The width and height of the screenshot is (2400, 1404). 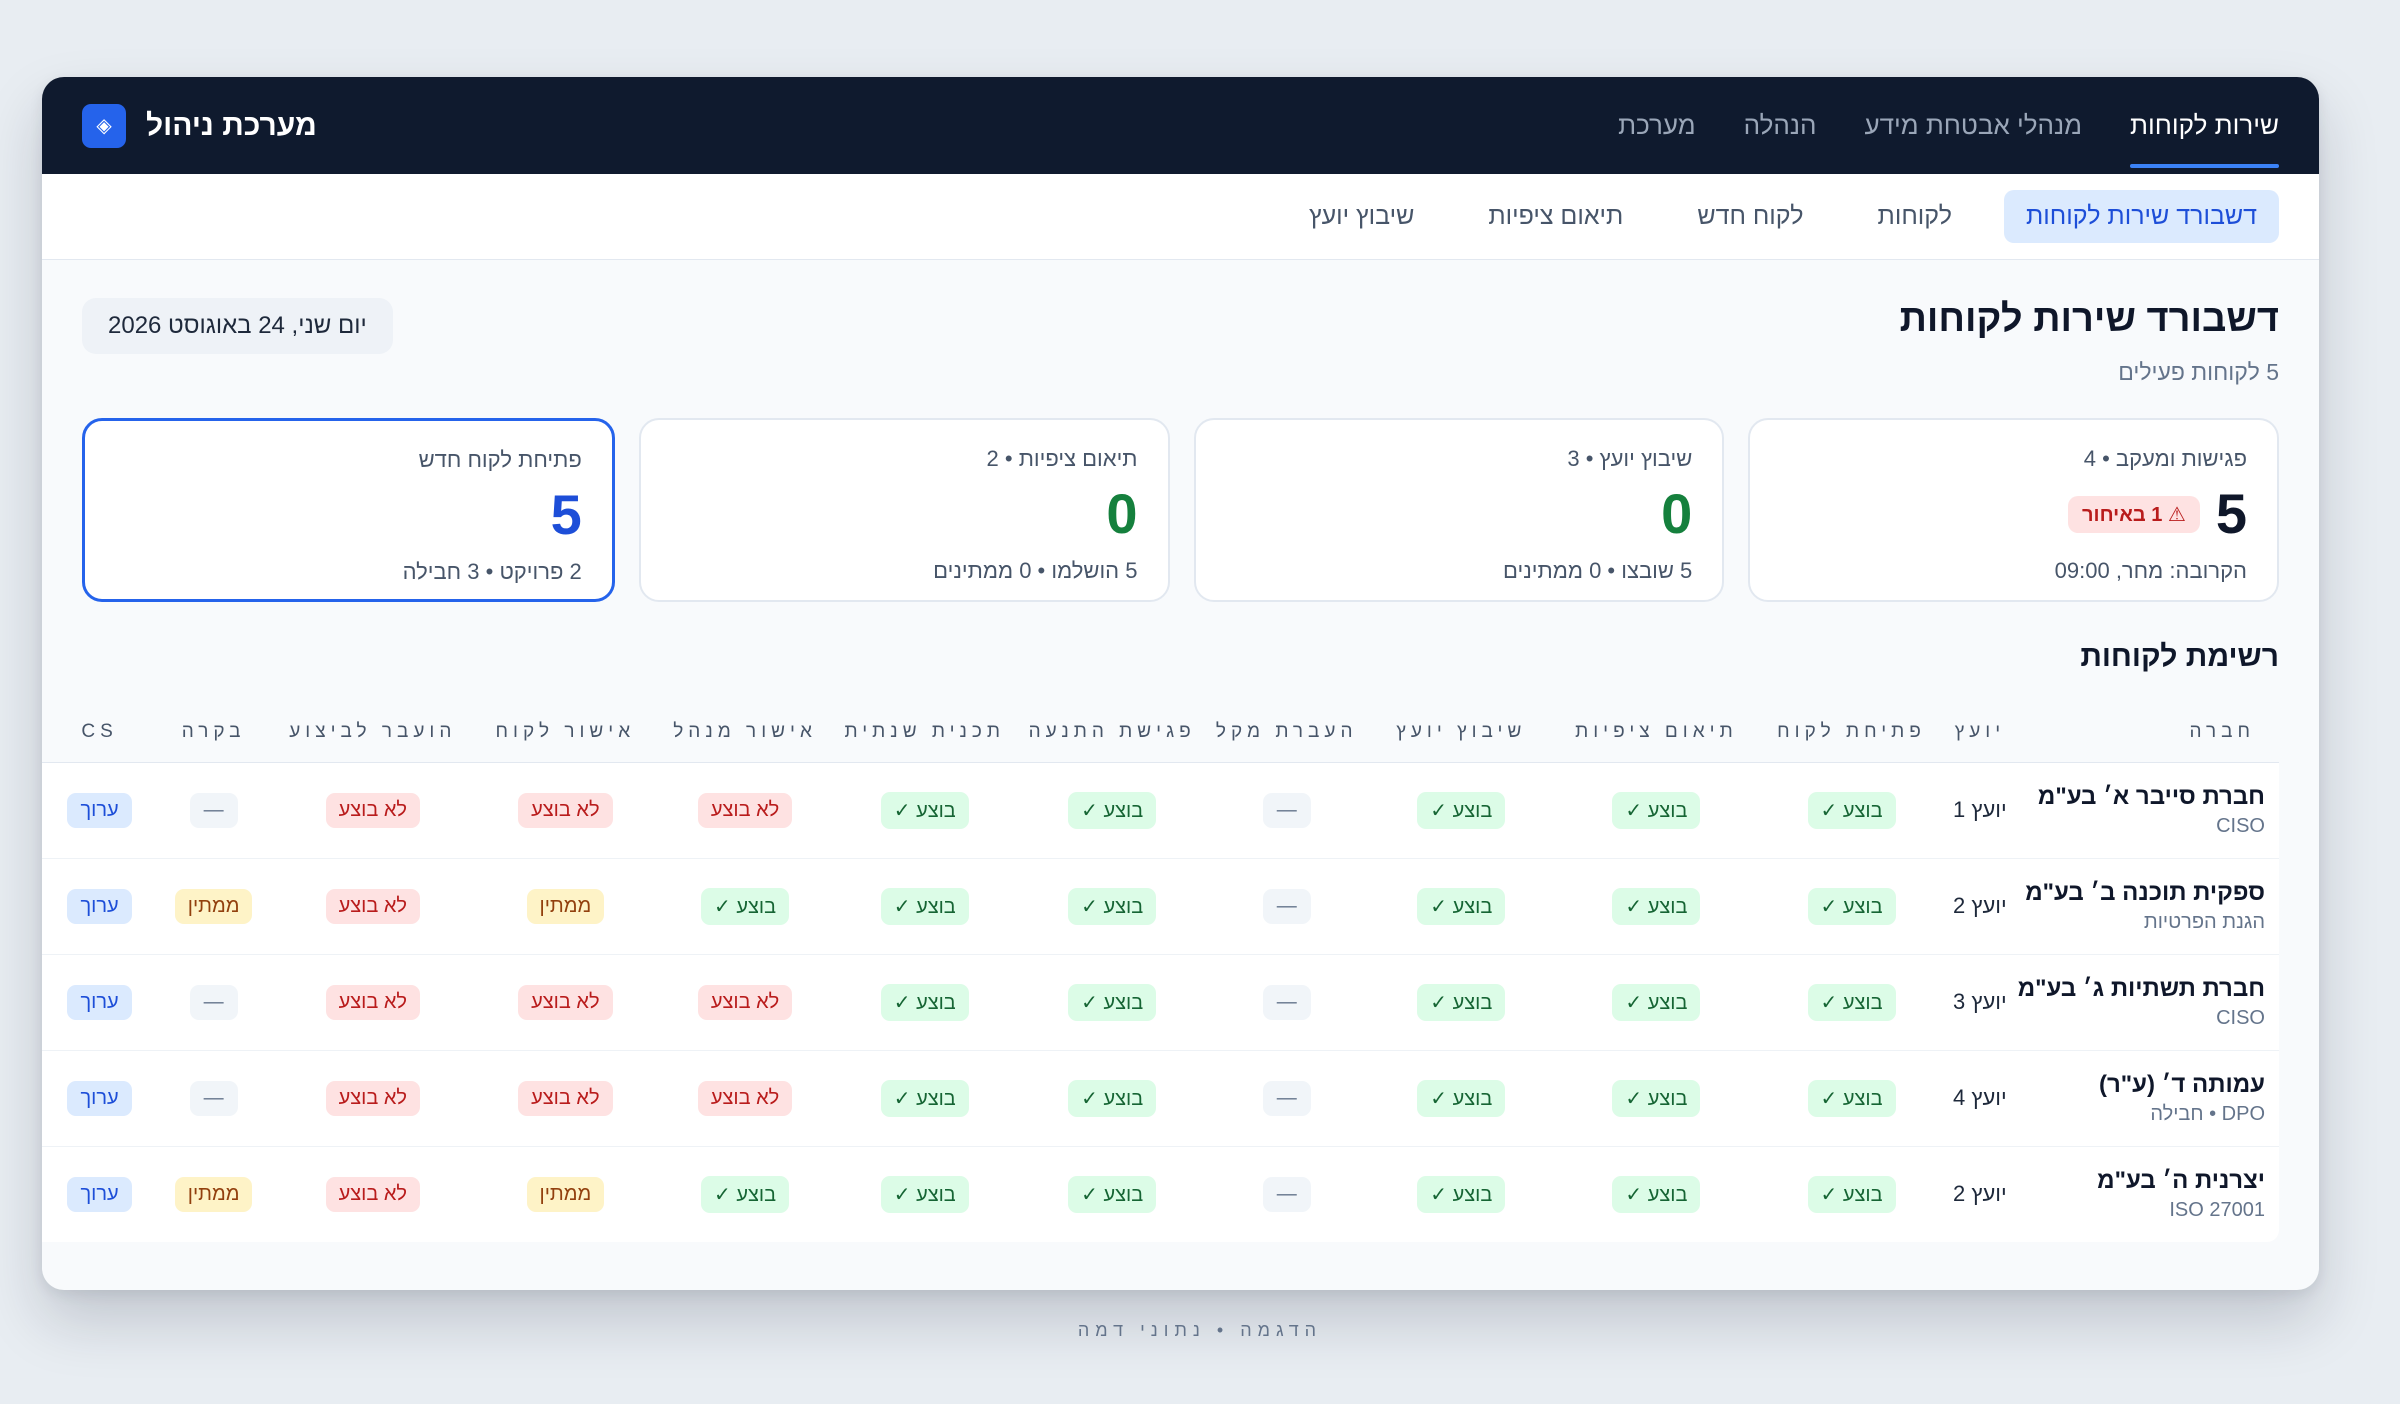 What do you see at coordinates (1657, 125) in the screenshot?
I see `topnav-system: מערכת` at bounding box center [1657, 125].